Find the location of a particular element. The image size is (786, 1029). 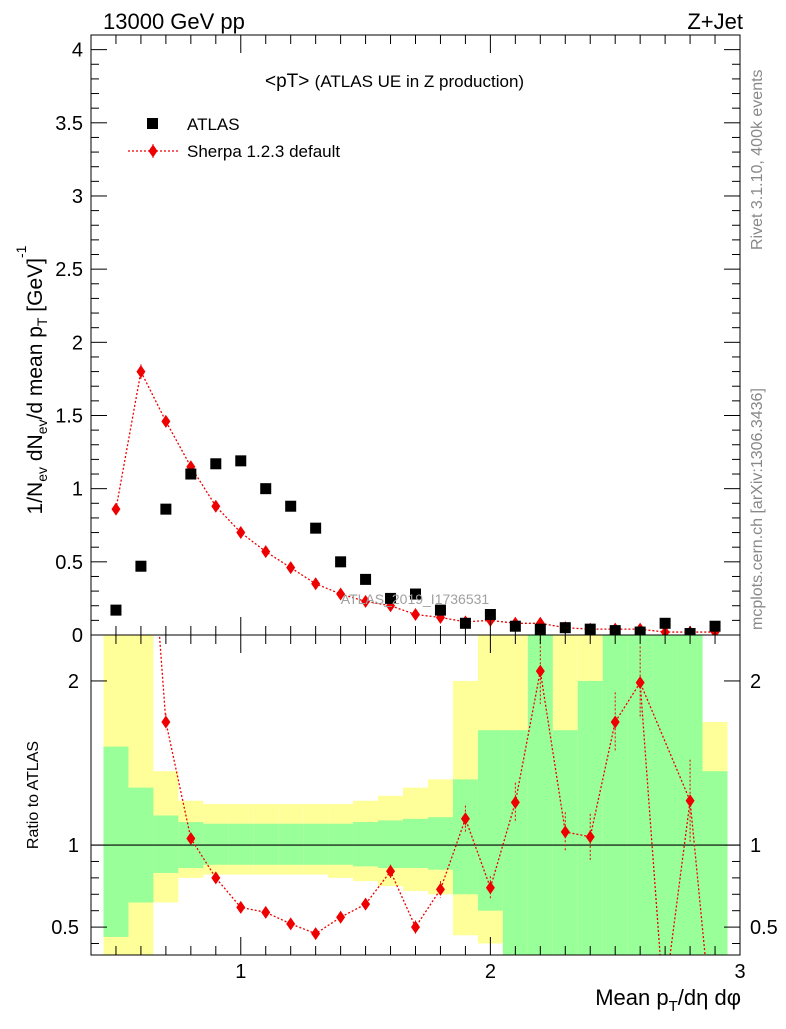

legend-atlas-label: ATLAS is located at coordinates (213, 124).